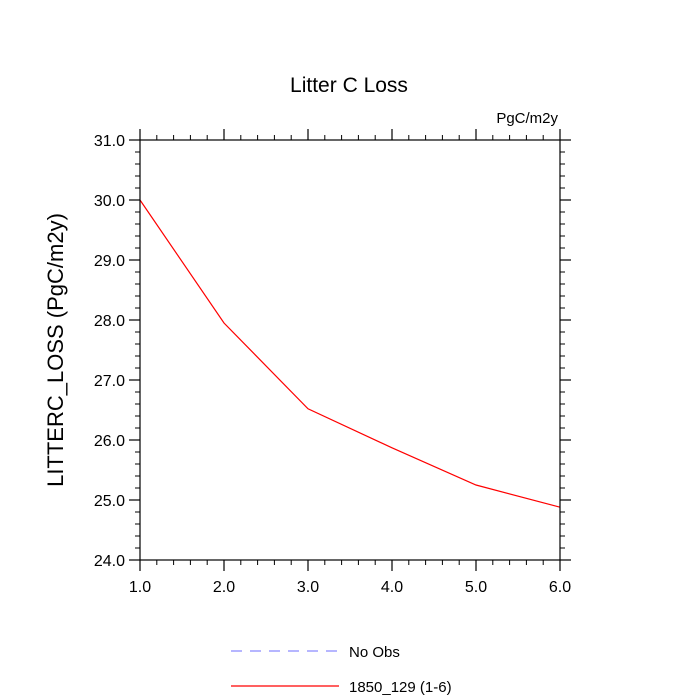 Image resolution: width=700 pixels, height=700 pixels. I want to click on x-tick-label: 2.0, so click(224, 587).